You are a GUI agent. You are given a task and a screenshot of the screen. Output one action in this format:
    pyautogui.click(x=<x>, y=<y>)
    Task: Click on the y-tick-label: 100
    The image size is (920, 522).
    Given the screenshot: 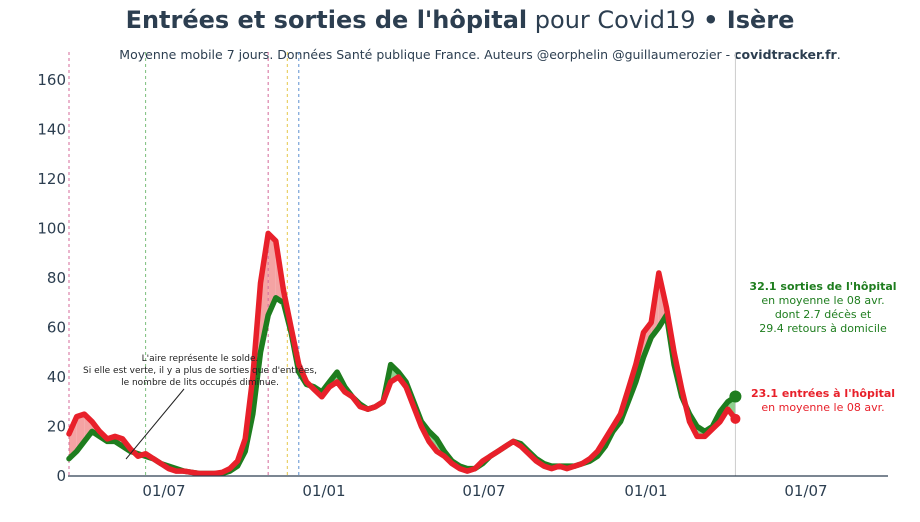 What is the action you would take?
    pyautogui.click(x=51, y=229)
    